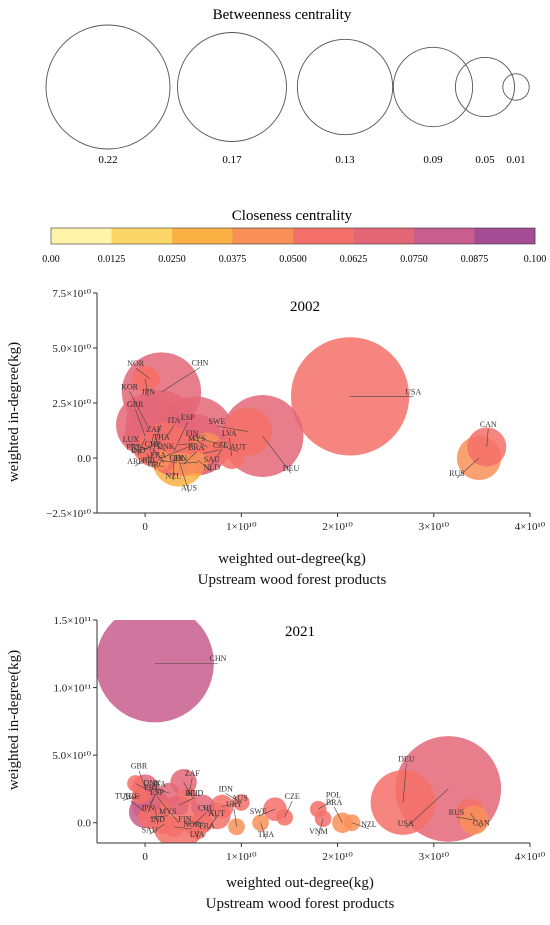 Image resolution: width=550 pixels, height=925 pixels. What do you see at coordinates (300, 904) in the screenshot?
I see `chart-2021-caption: Upstream wood forest products` at bounding box center [300, 904].